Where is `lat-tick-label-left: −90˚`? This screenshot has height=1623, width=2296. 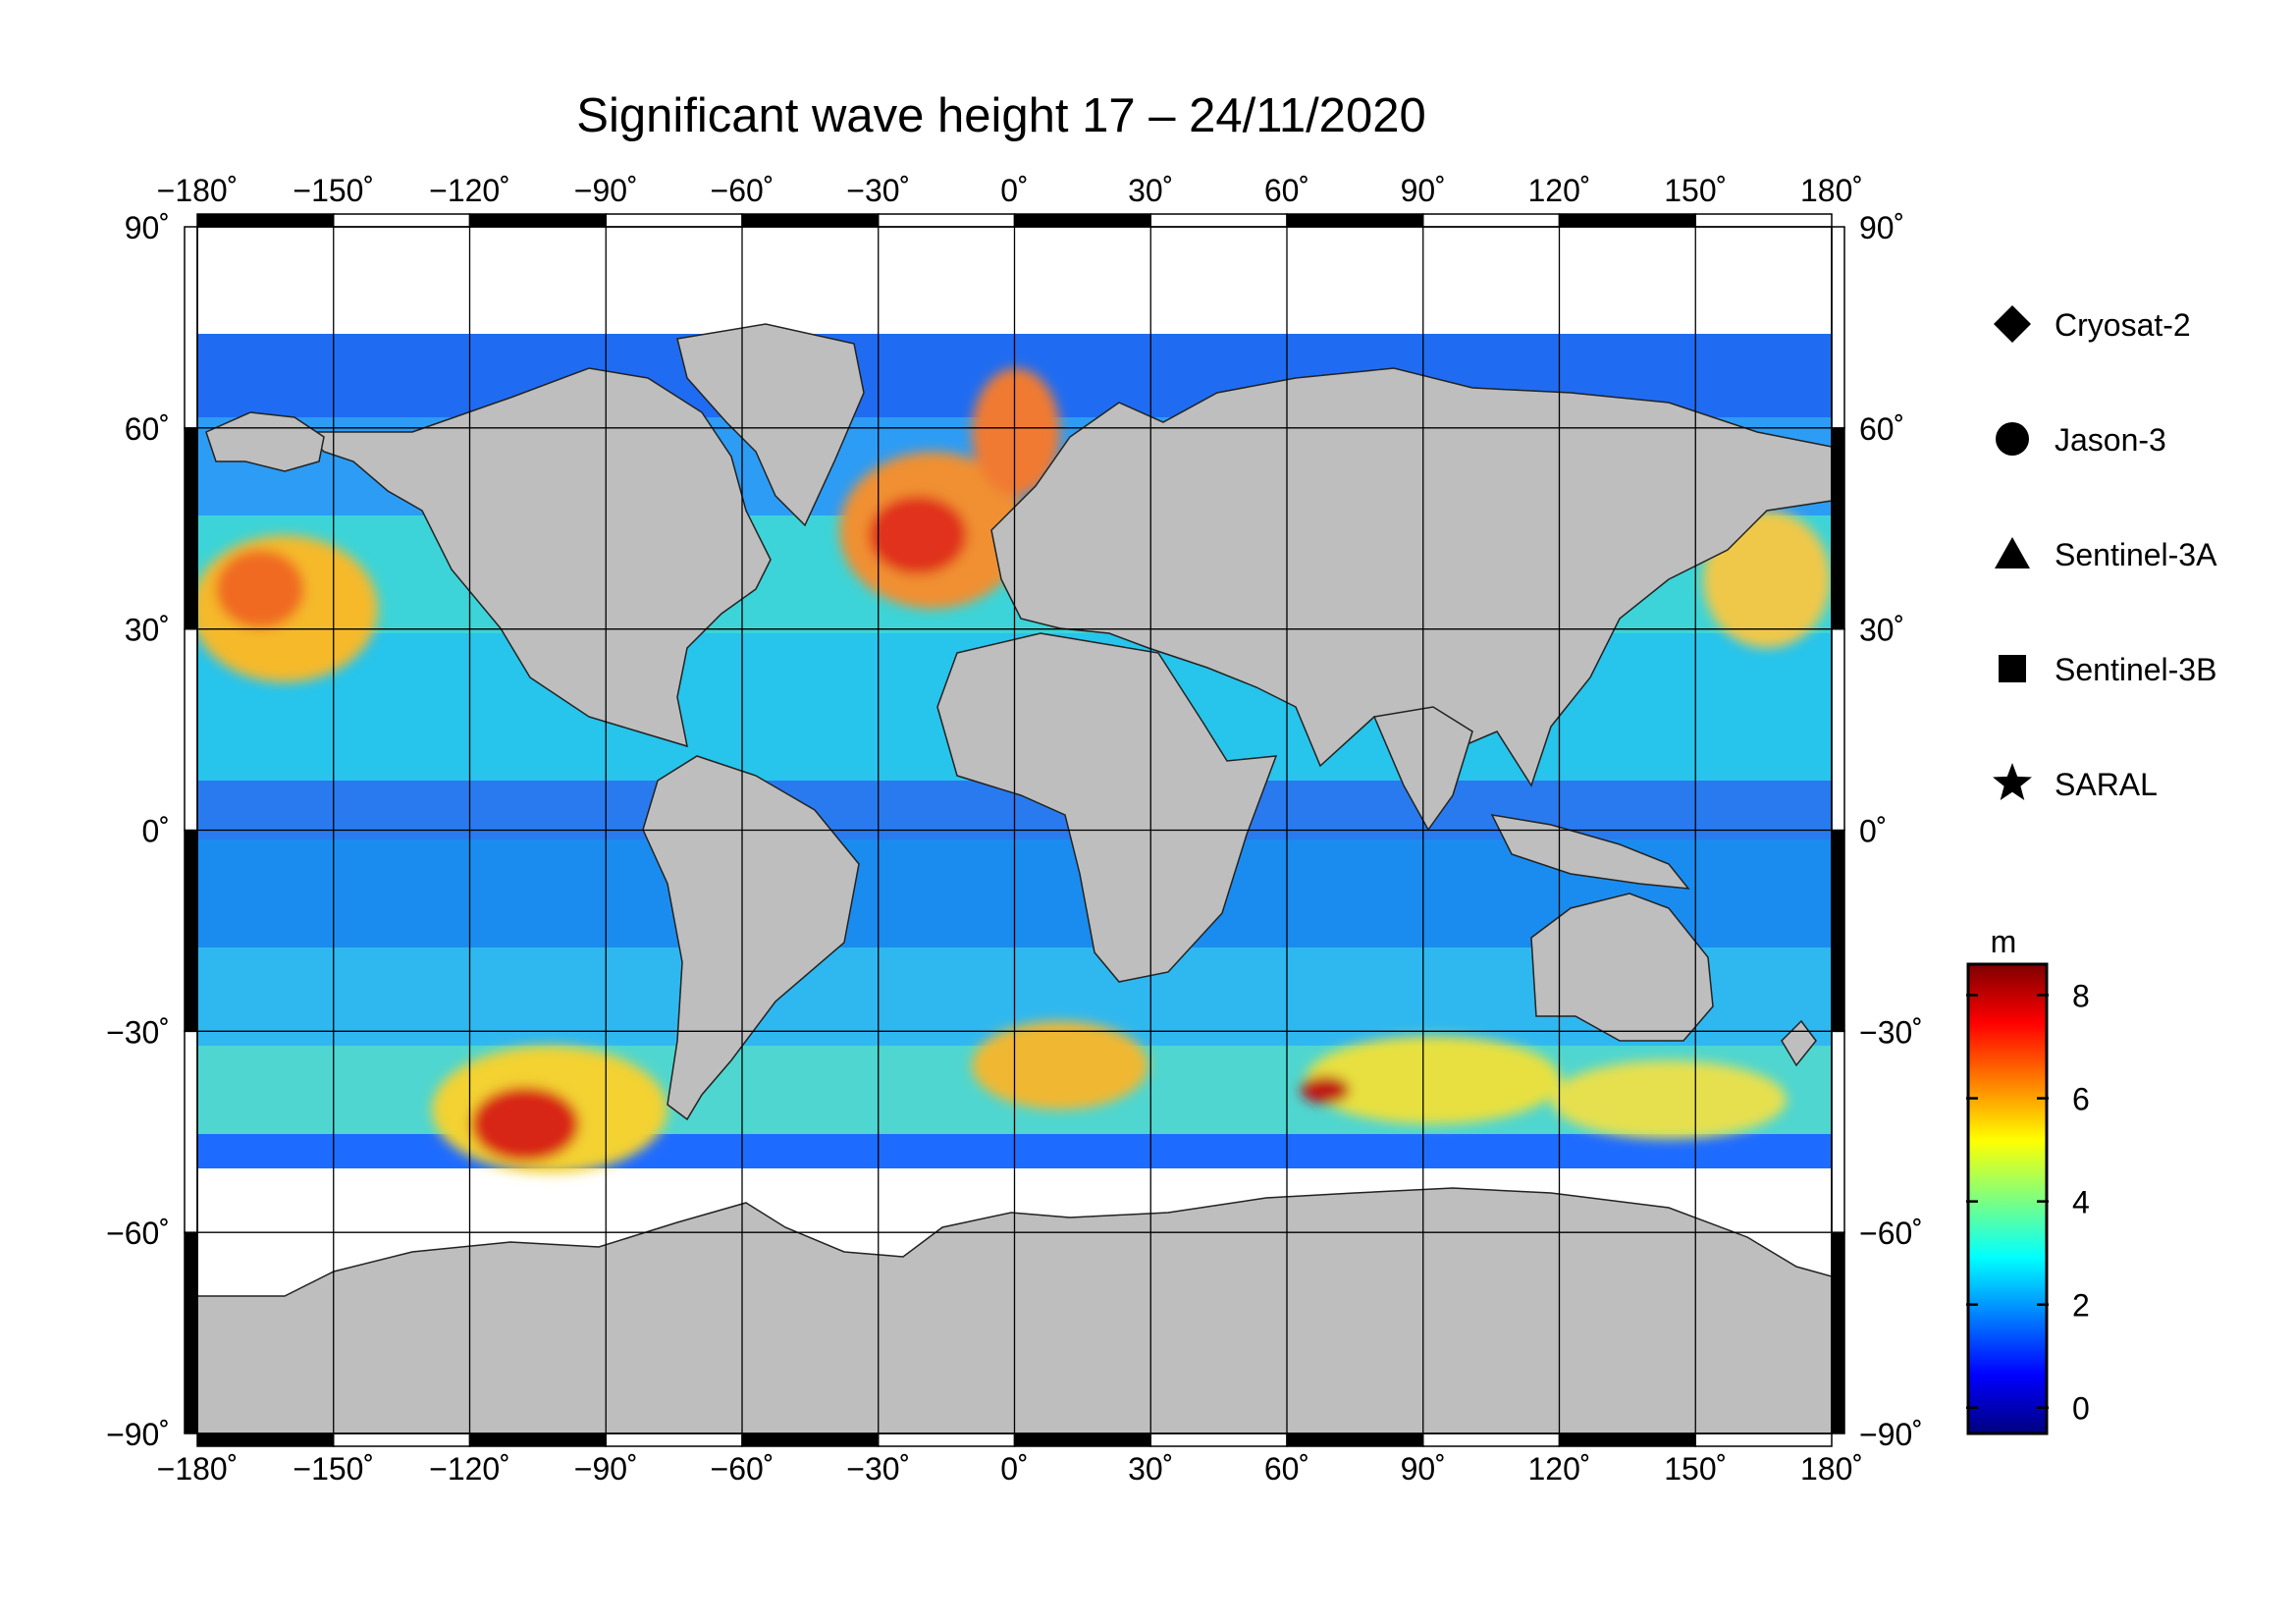 lat-tick-label-left: −90˚ is located at coordinates (138, 1434).